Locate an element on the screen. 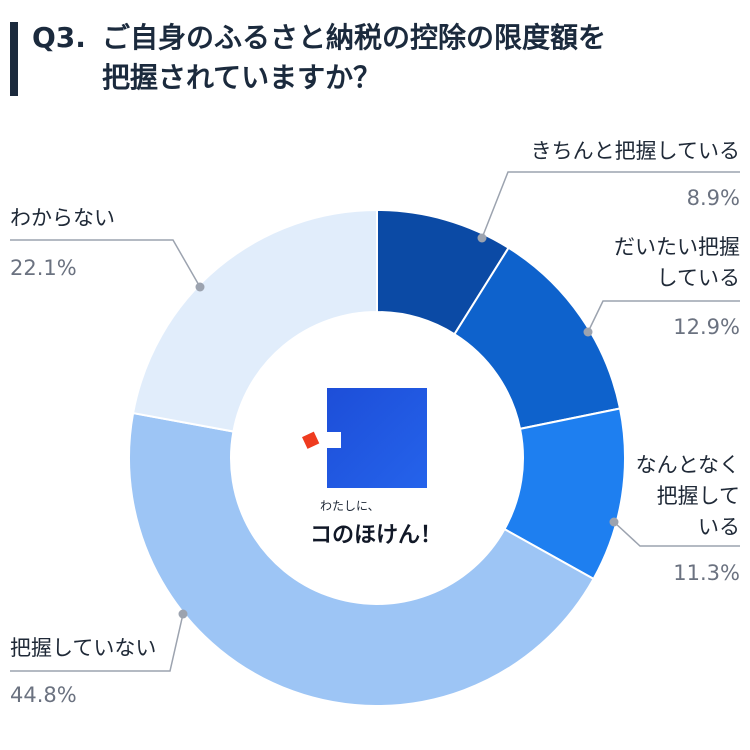  category-label-2: している is located at coordinates (698, 278).